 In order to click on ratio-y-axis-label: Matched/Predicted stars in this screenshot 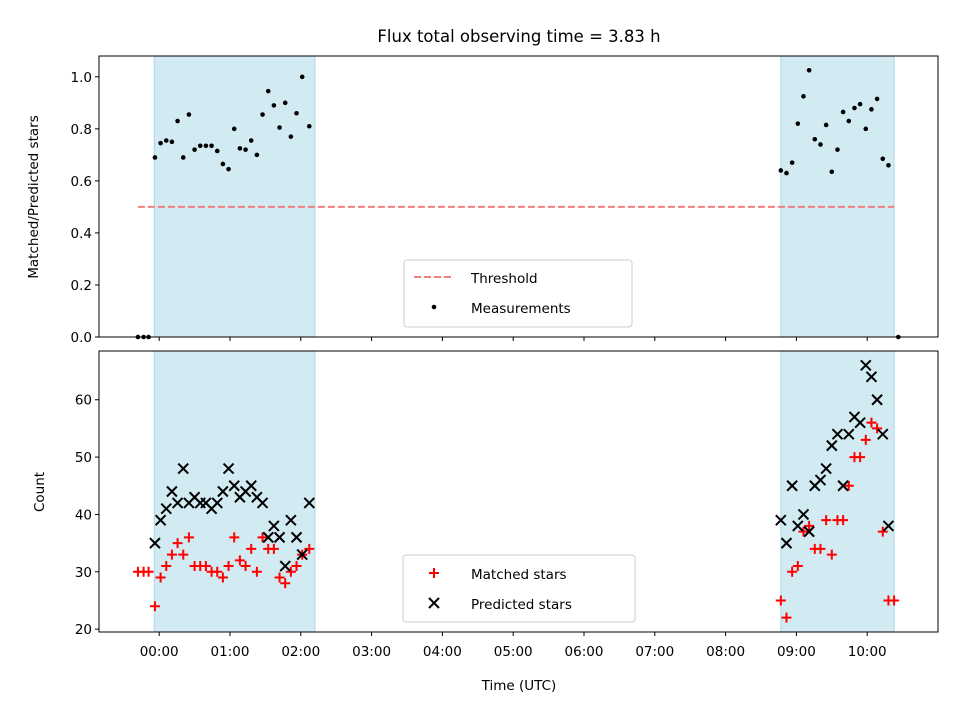, I will do `click(34, 196)`.